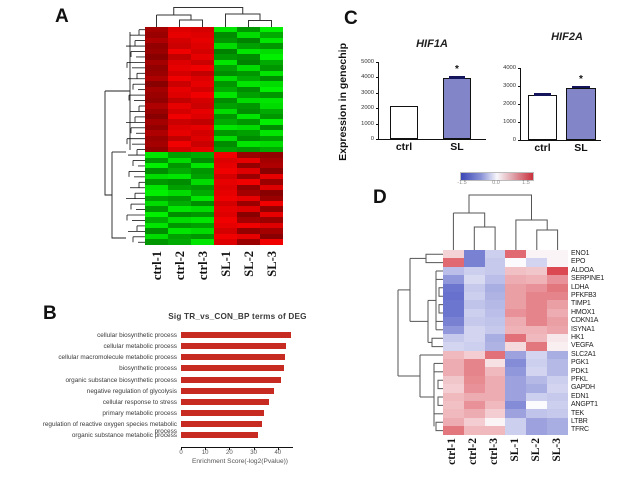  I want to click on bar-category-label: cellular metabolic process, so click(140, 347).